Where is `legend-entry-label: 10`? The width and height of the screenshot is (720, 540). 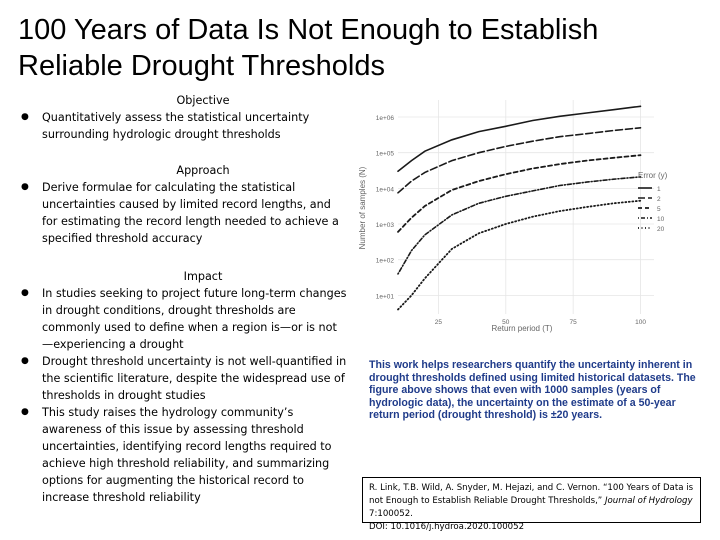 legend-entry-label: 10 is located at coordinates (661, 219).